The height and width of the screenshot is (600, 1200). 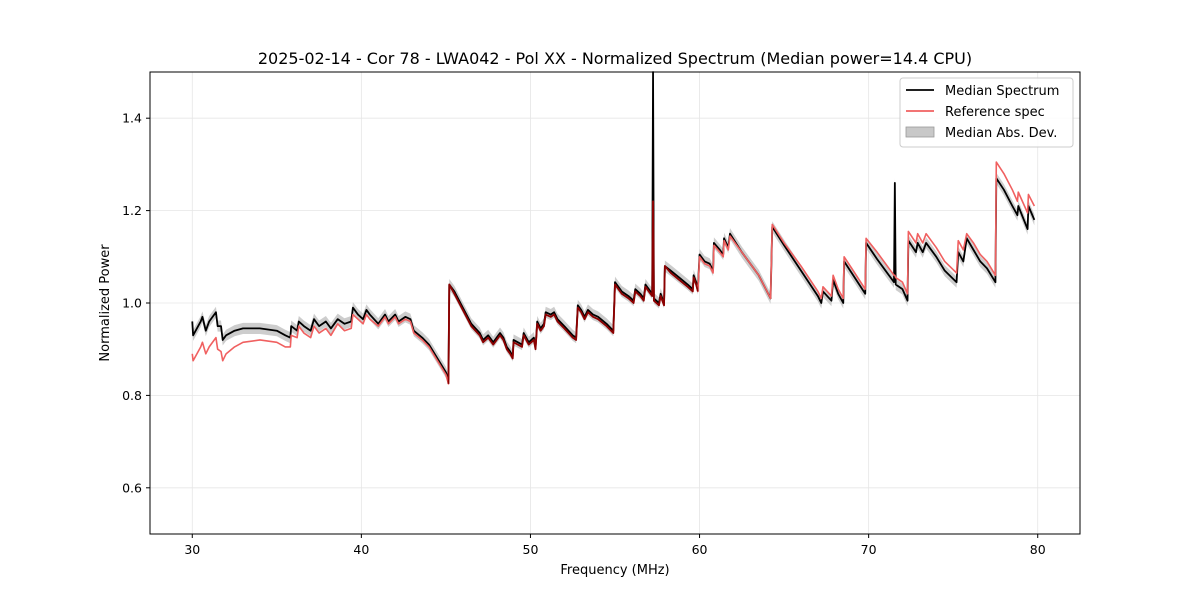 I want to click on legend-label-median: Median Spectrum, so click(x=1002, y=91).